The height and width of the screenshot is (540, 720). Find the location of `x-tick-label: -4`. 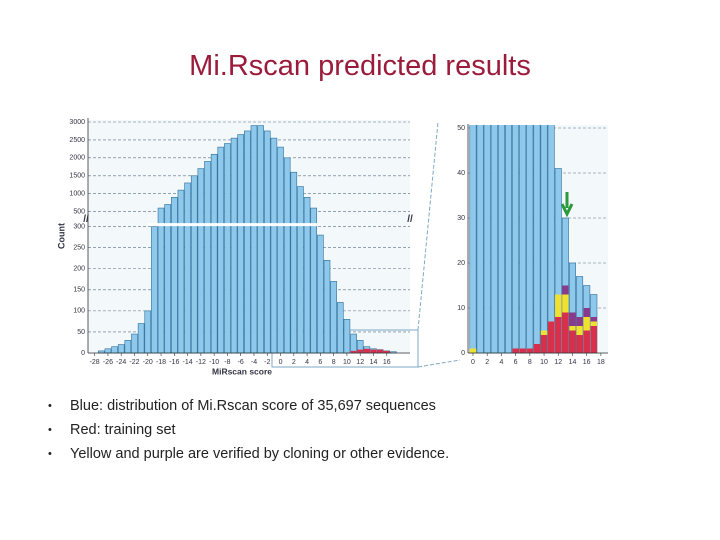

x-tick-label: -4 is located at coordinates (254, 362).